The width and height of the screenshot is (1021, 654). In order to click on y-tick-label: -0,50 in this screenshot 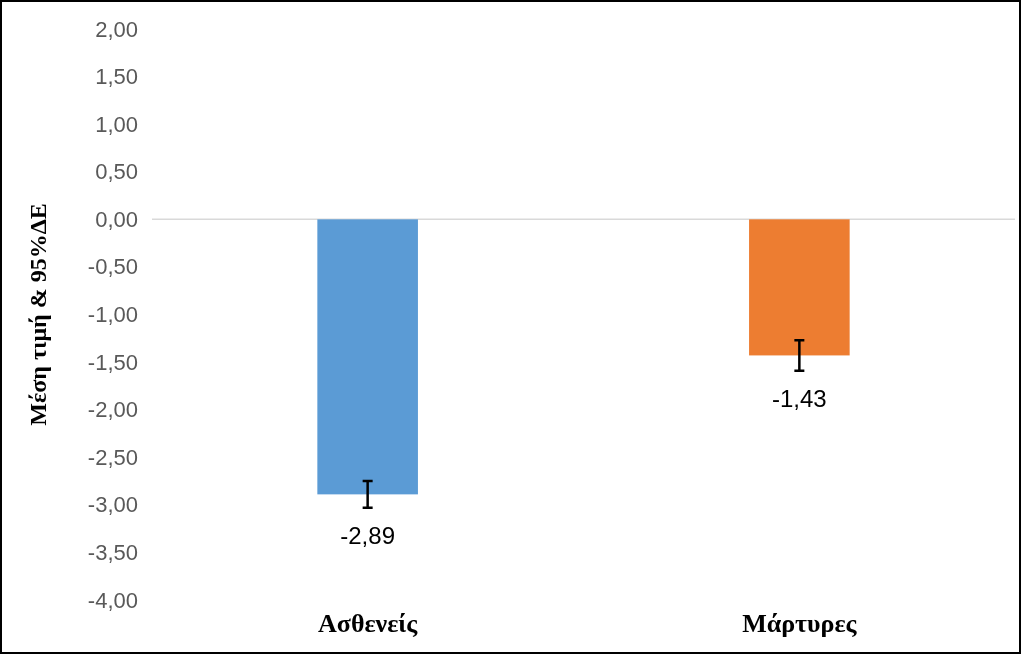, I will do `click(112, 267)`.